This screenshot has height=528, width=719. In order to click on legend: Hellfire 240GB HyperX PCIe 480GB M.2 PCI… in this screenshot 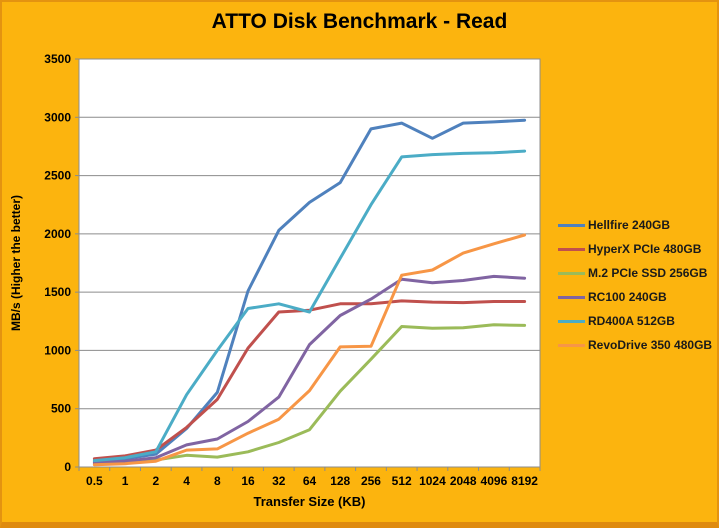, I will do `click(635, 285)`.